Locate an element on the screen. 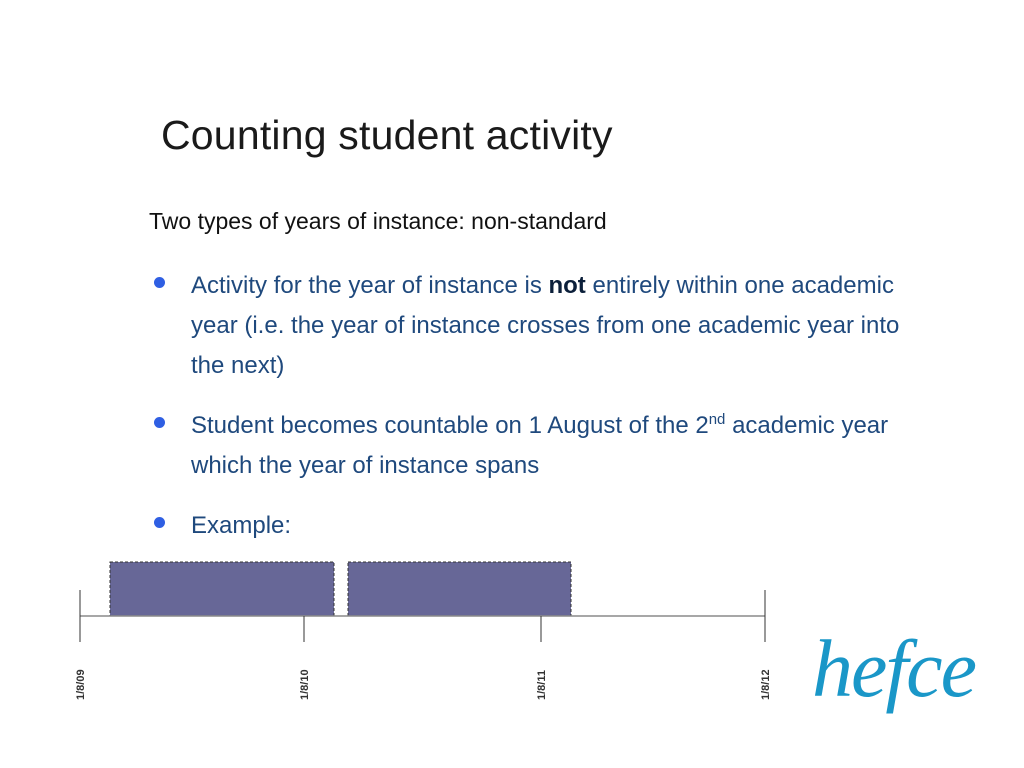 This screenshot has width=1024, height=768. tick-label: 1/8/11 is located at coordinates (542, 685).